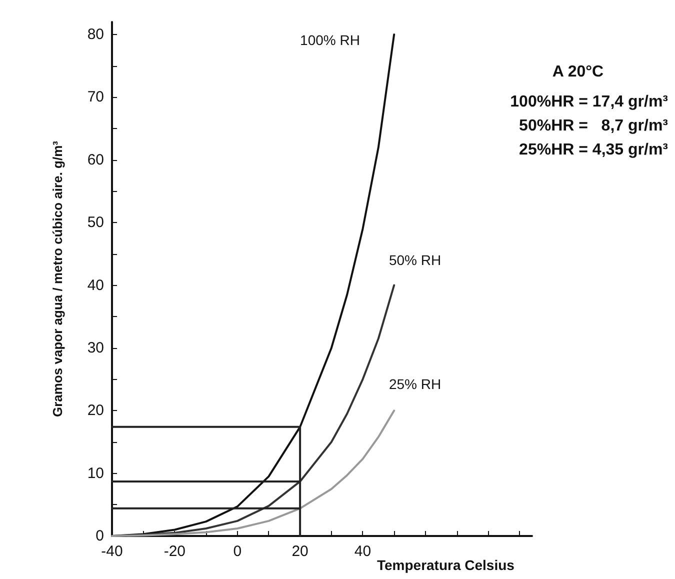  What do you see at coordinates (593, 150) in the screenshot?
I see `annotation: 25%HR = 4,35 gr/m³` at bounding box center [593, 150].